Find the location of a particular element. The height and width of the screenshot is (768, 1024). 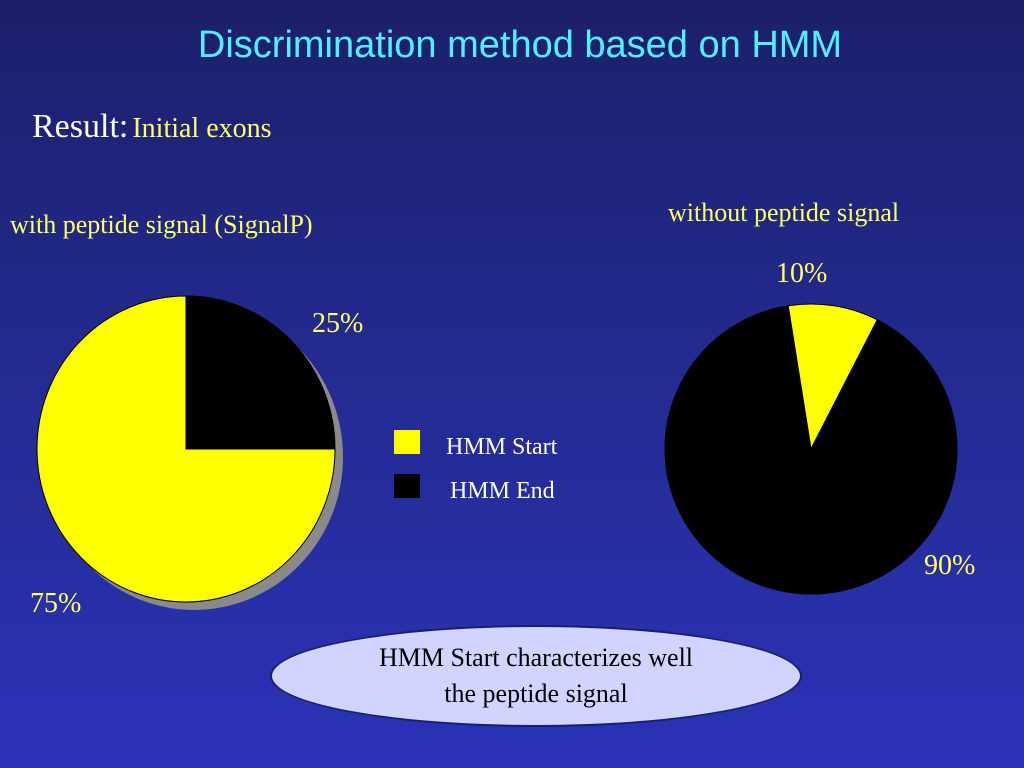

pie-2-label-start: 10% is located at coordinates (802, 273).